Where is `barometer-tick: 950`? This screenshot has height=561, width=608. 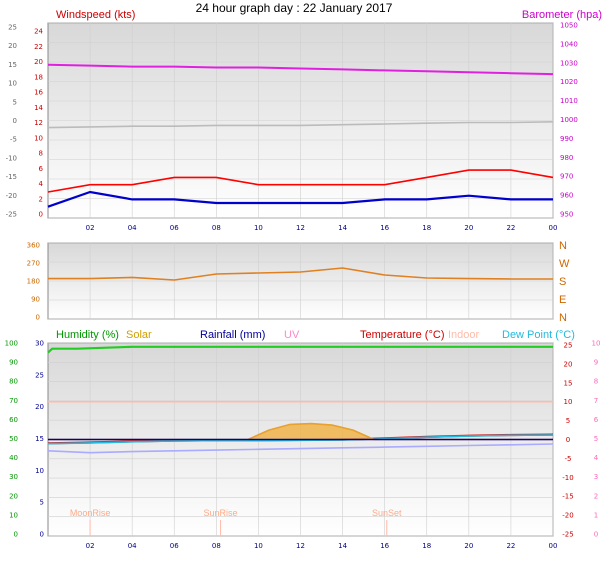
barometer-tick: 950 is located at coordinates (566, 215).